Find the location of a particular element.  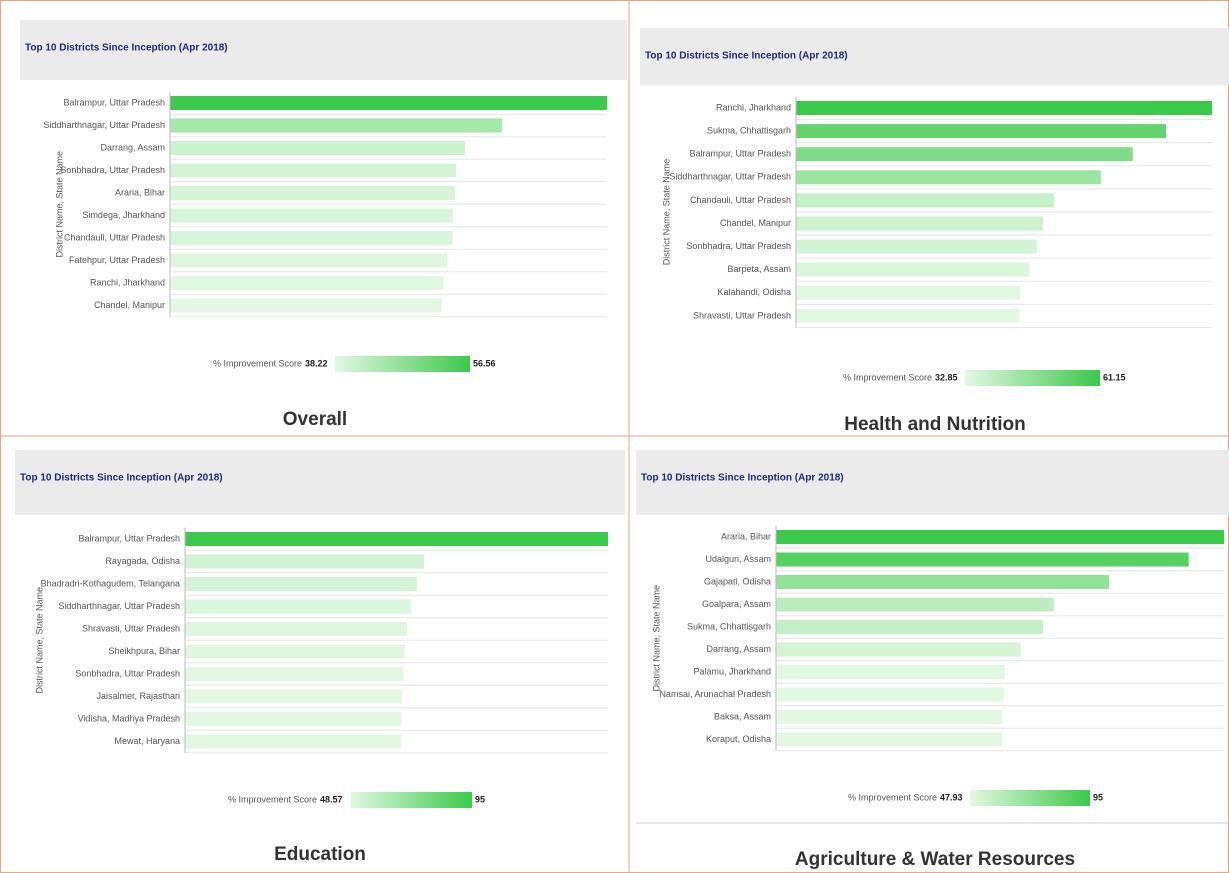

category-label: Udalguri, Assam is located at coordinates (738, 559).